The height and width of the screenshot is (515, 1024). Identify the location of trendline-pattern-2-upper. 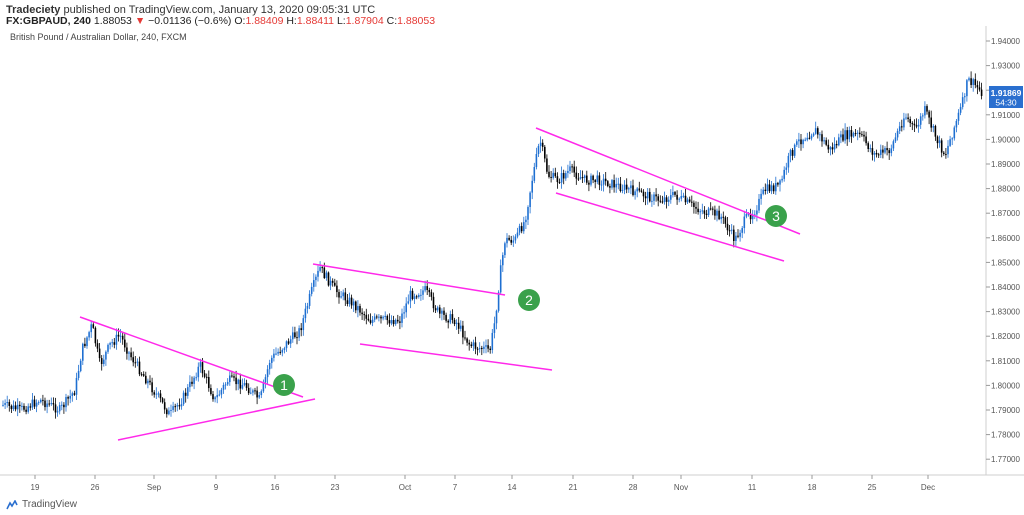
(409, 279).